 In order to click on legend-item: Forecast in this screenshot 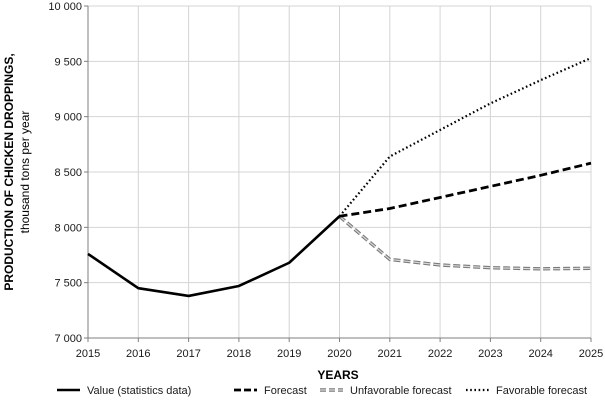, I will do `click(270, 391)`.